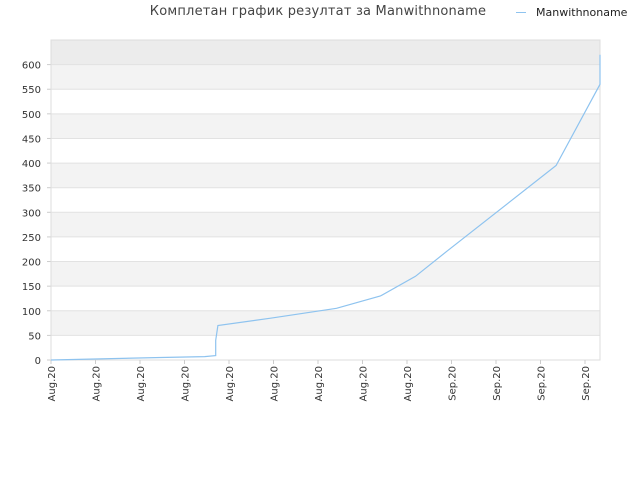 This screenshot has width=640, height=480. What do you see at coordinates (31, 189) in the screenshot?
I see `y-tick-label: 350` at bounding box center [31, 189].